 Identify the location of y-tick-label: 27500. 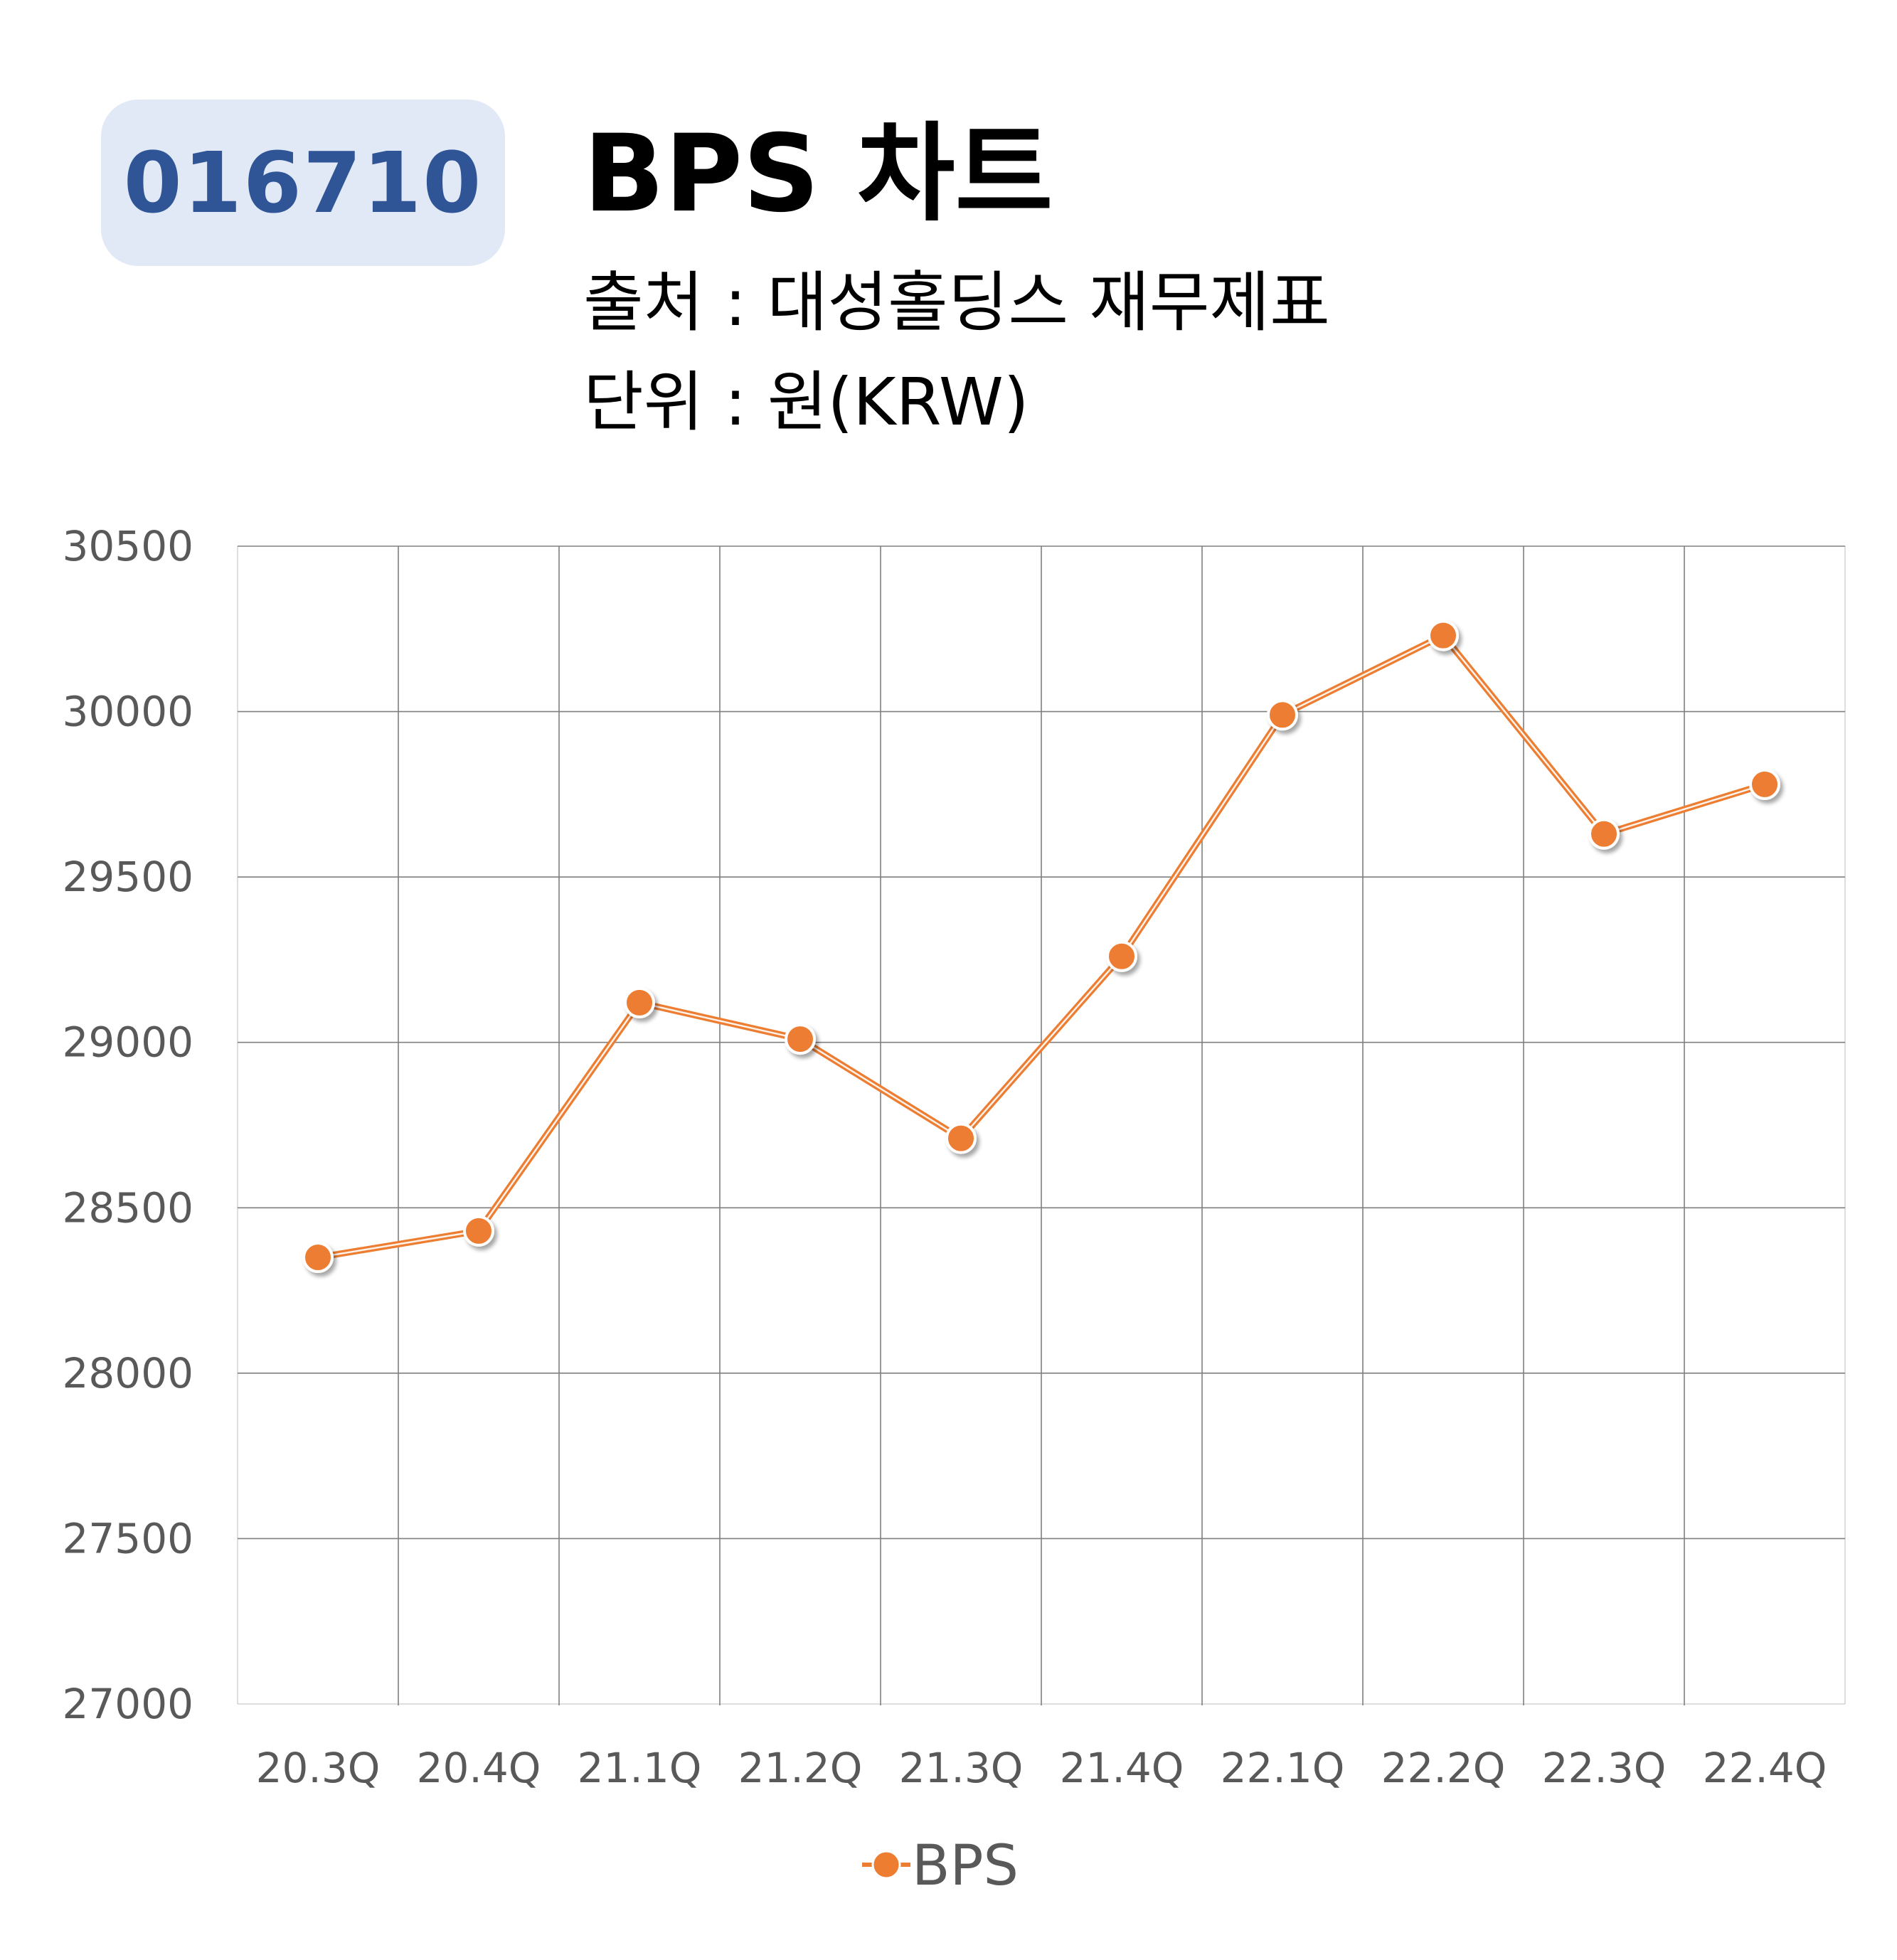
(127, 1538).